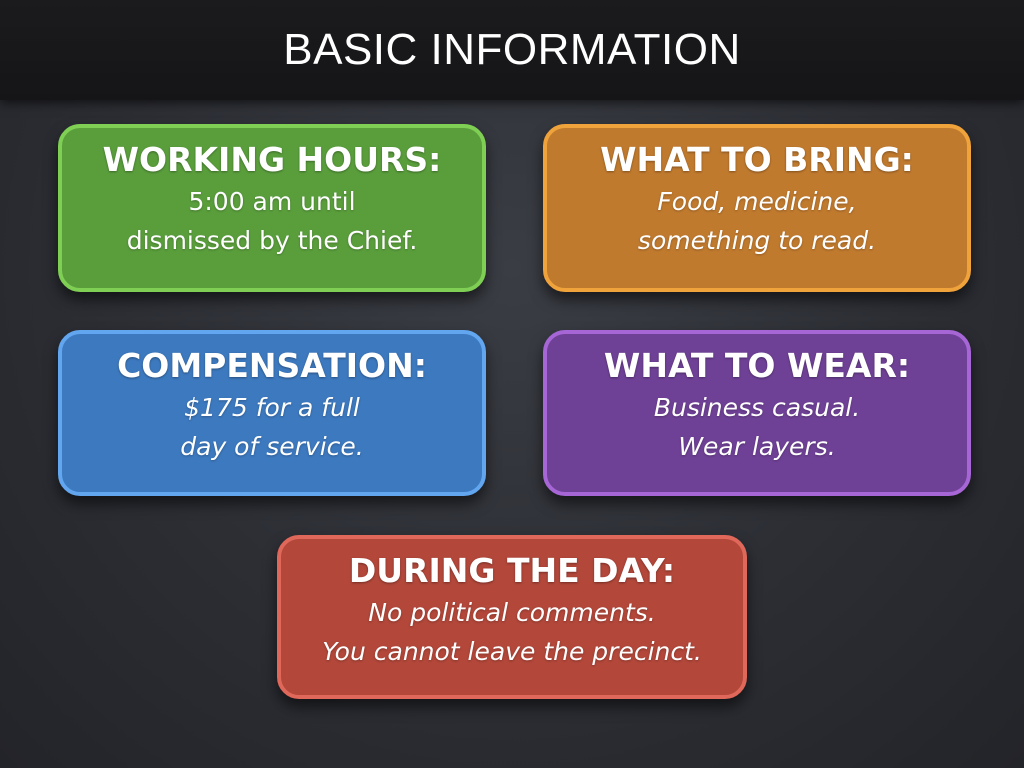 The image size is (1024, 768). Describe the element at coordinates (272, 446) in the screenshot. I see `card-line: day of service.` at that location.